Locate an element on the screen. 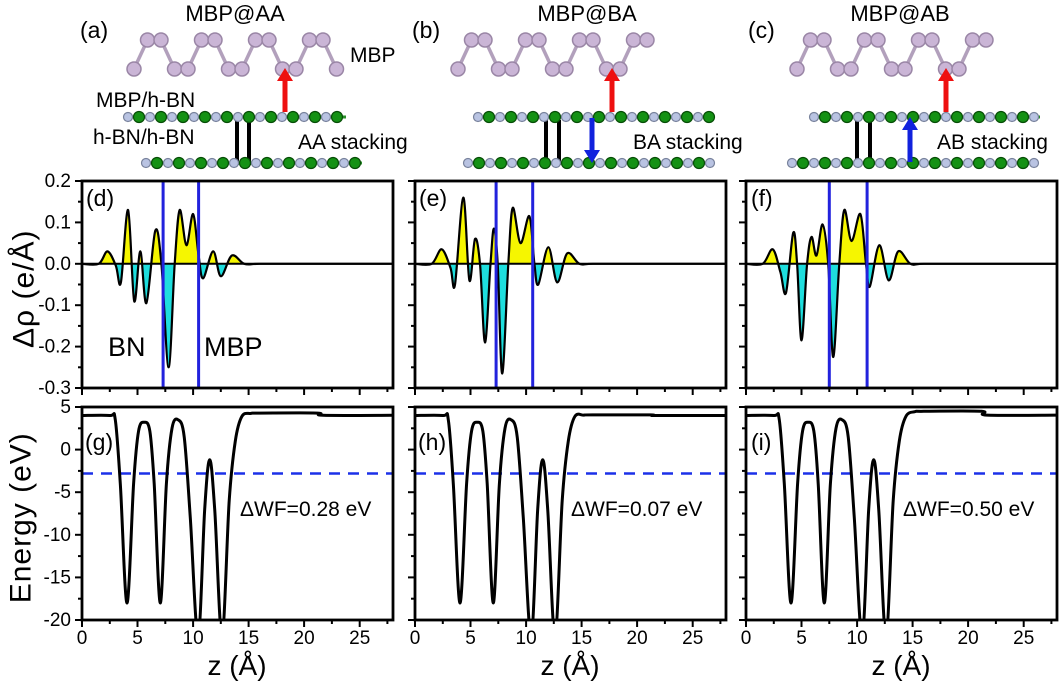 This screenshot has height=689, width=1062. wf-annotation-i: ΔWF=0.50 eV is located at coordinates (969, 509).